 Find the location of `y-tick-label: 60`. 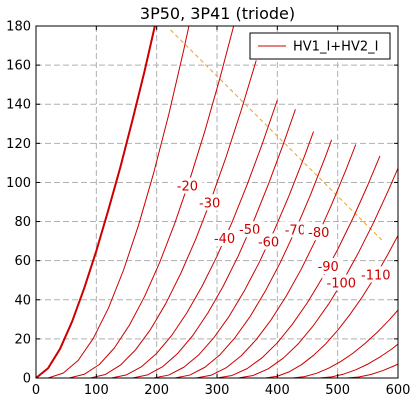

y-tick-label: 60 is located at coordinates (22, 261).